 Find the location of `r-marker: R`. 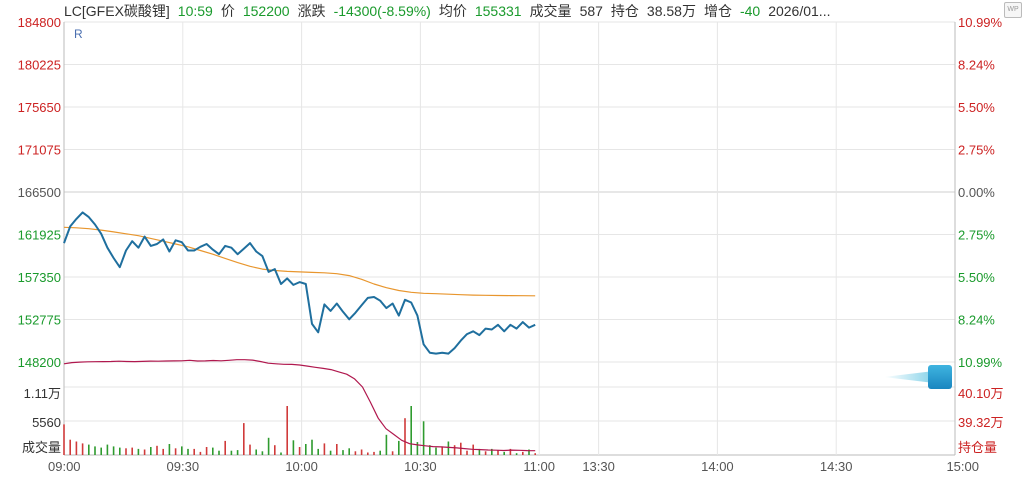

r-marker: R is located at coordinates (78, 34).